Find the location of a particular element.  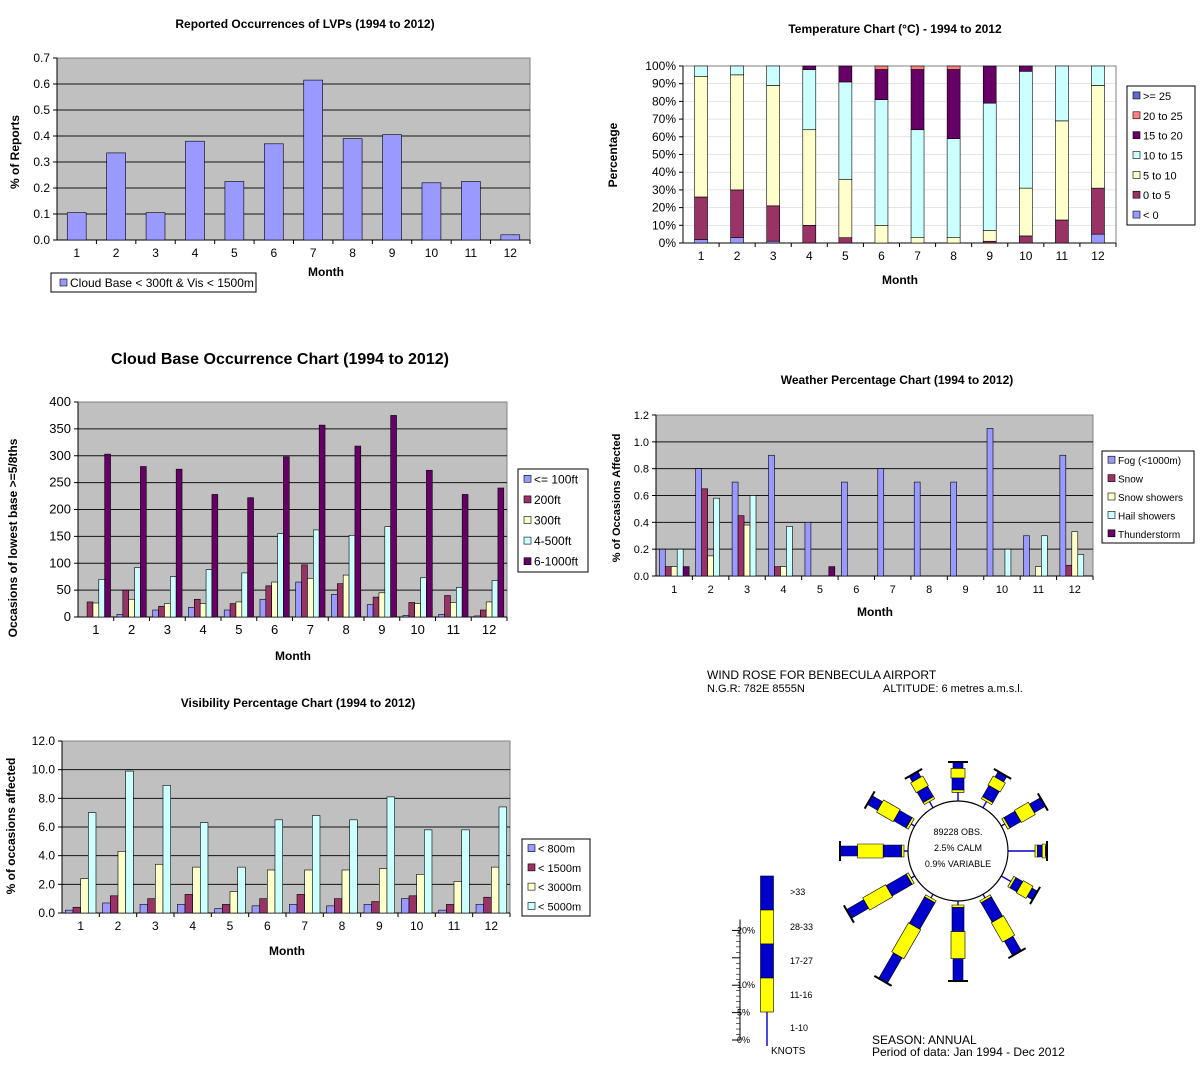

temperature-xtick-label: 8 is located at coordinates (953, 256).